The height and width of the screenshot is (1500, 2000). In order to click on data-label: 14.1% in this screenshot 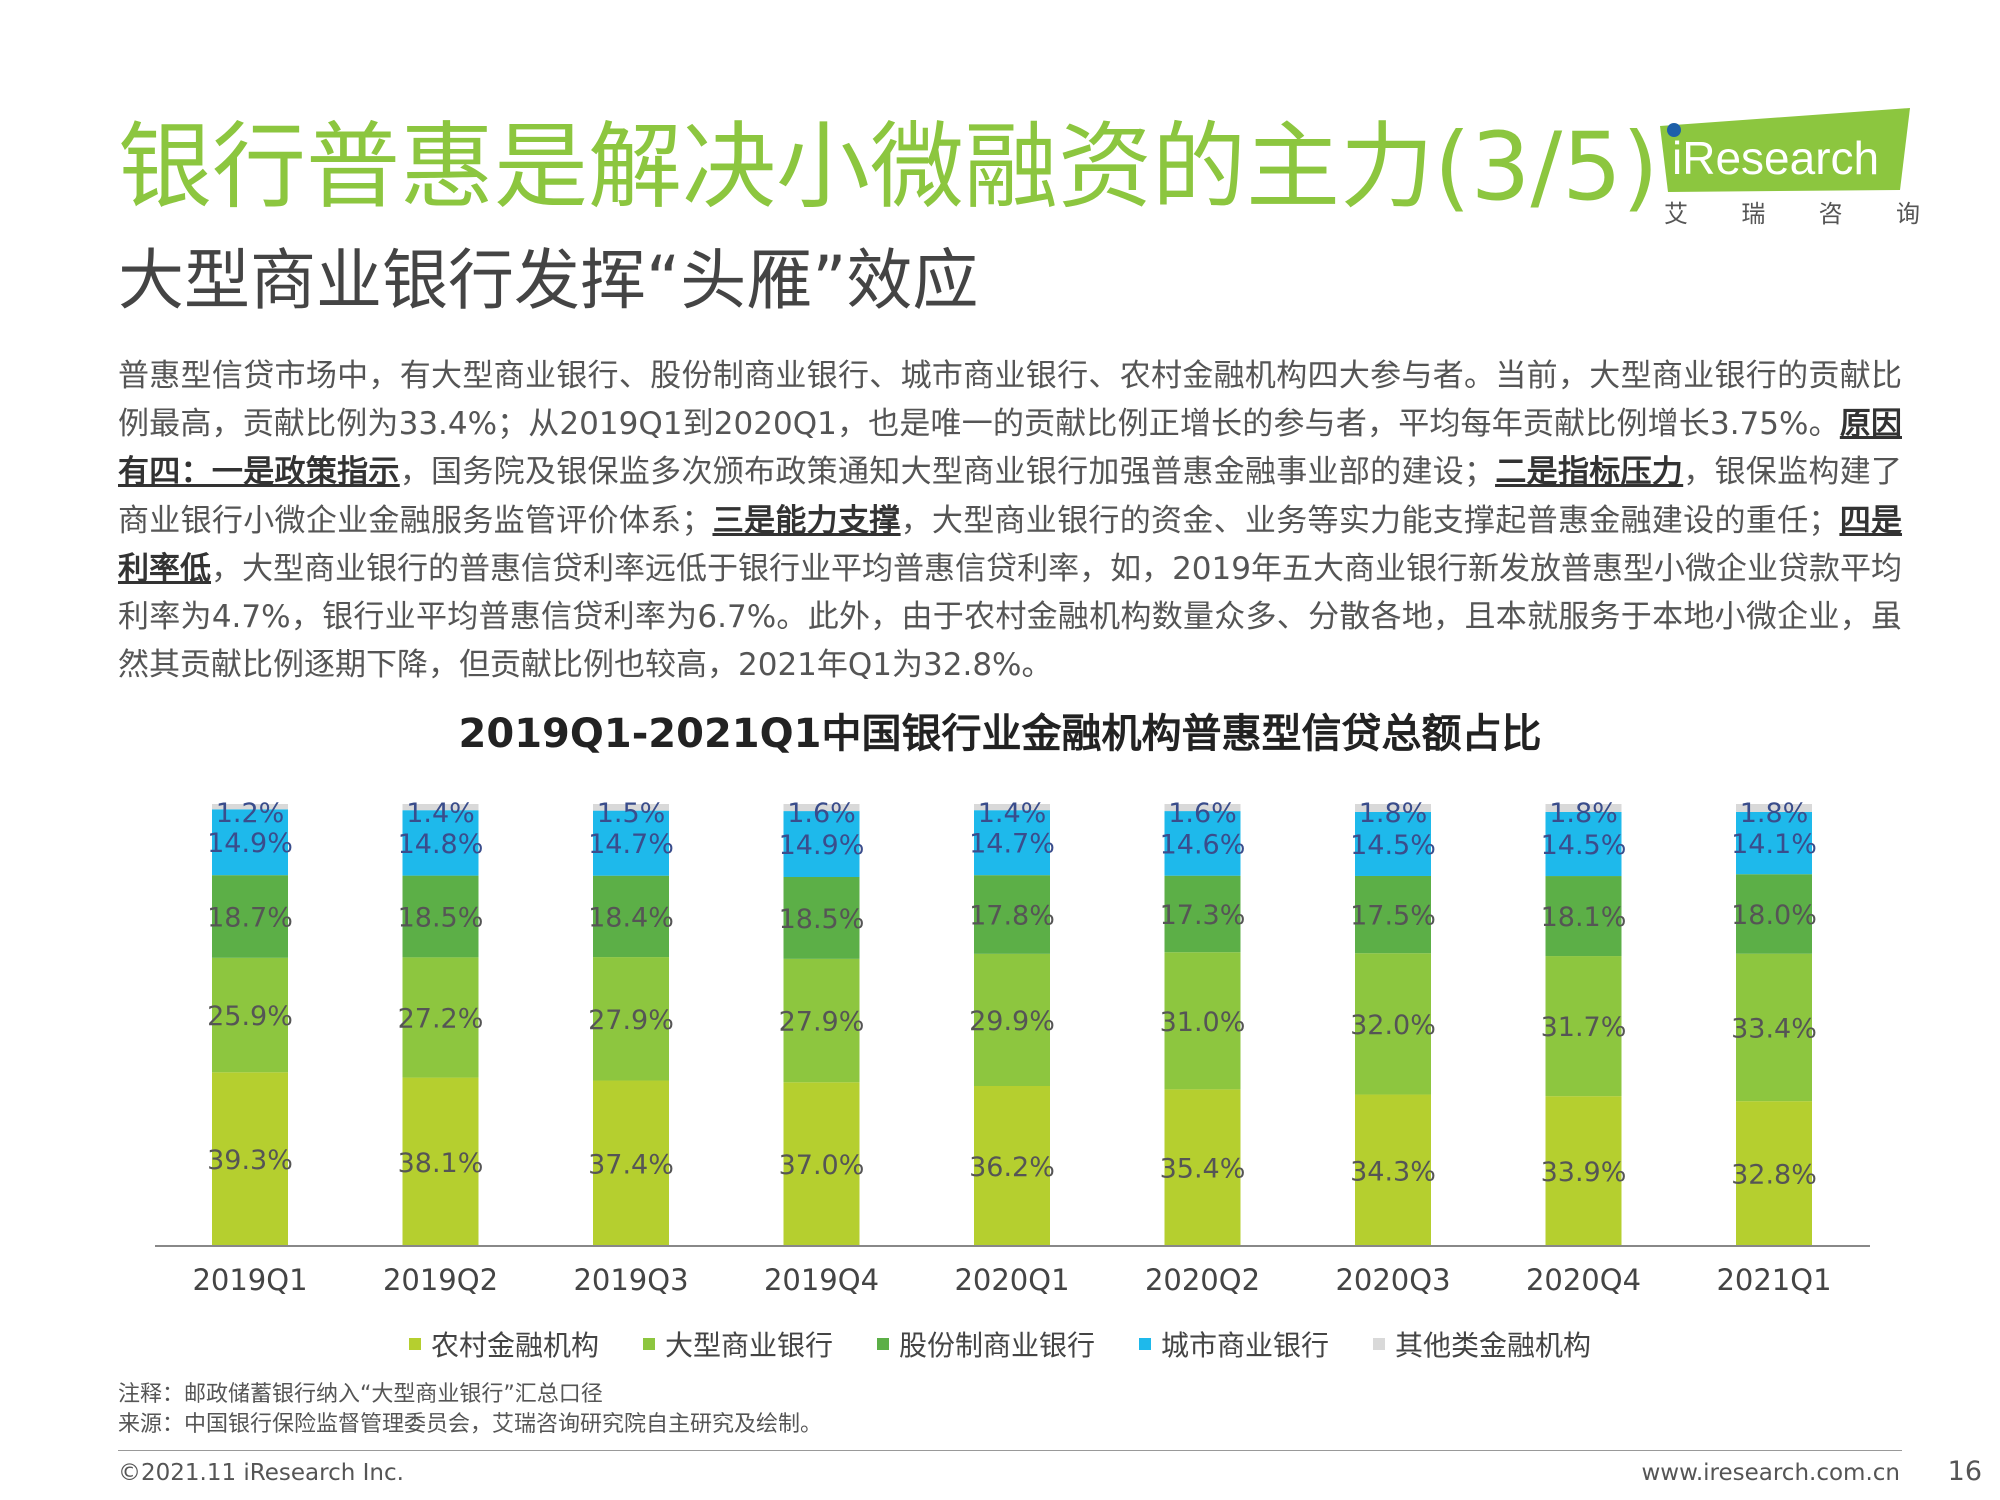, I will do `click(1774, 844)`.